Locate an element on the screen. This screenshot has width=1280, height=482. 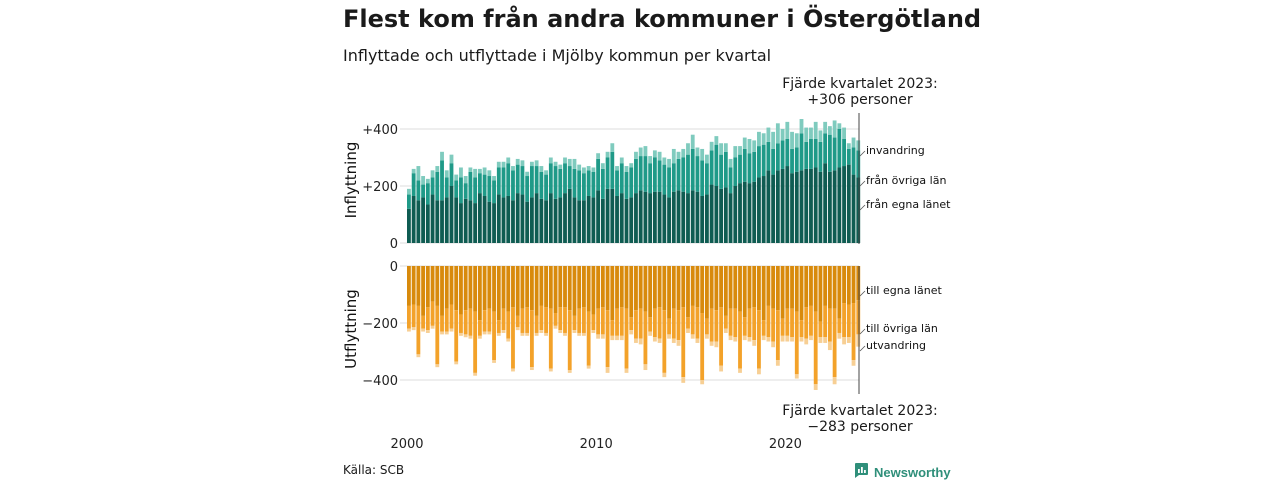
newsworthy-logo: Newsworthy is located at coordinates (902, 472).